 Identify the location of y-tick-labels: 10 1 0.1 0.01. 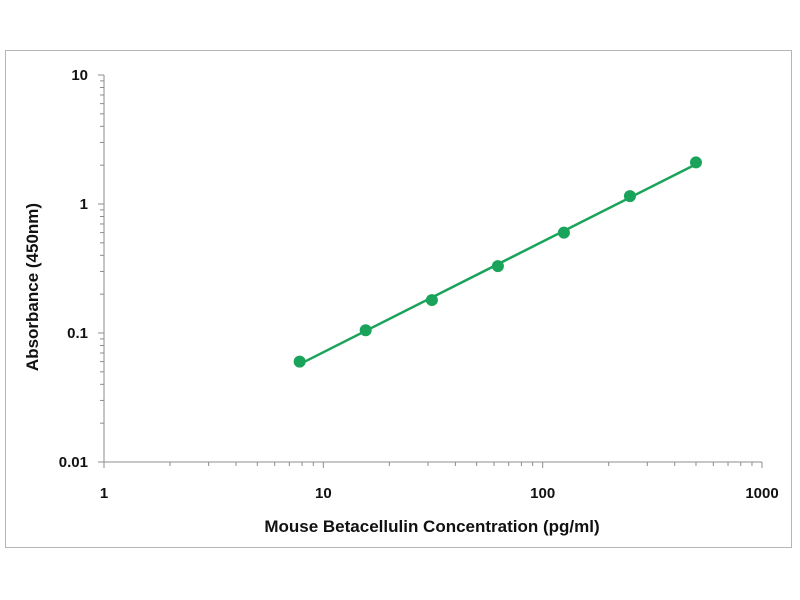
(73, 269).